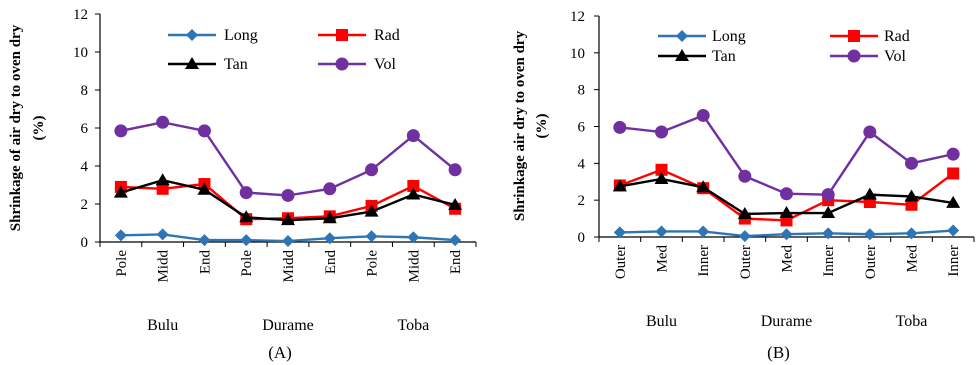 This screenshot has width=976, height=365. I want to click on series-line, so click(288, 159).